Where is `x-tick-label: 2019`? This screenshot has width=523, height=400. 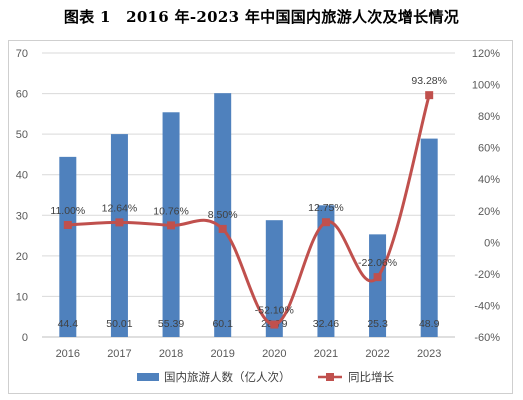 x-tick-label: 2019 is located at coordinates (222, 354).